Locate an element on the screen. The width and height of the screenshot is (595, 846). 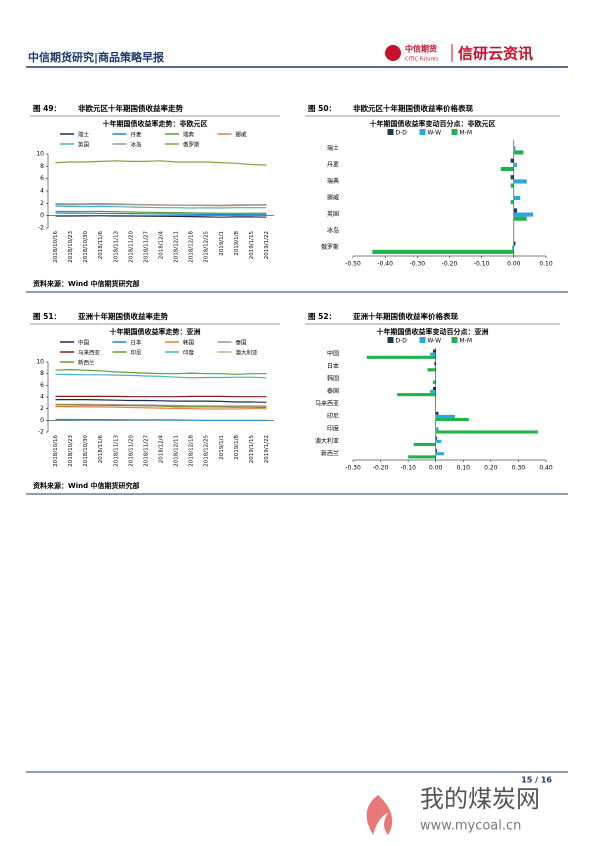
category-label: 日本 is located at coordinates (333, 366).